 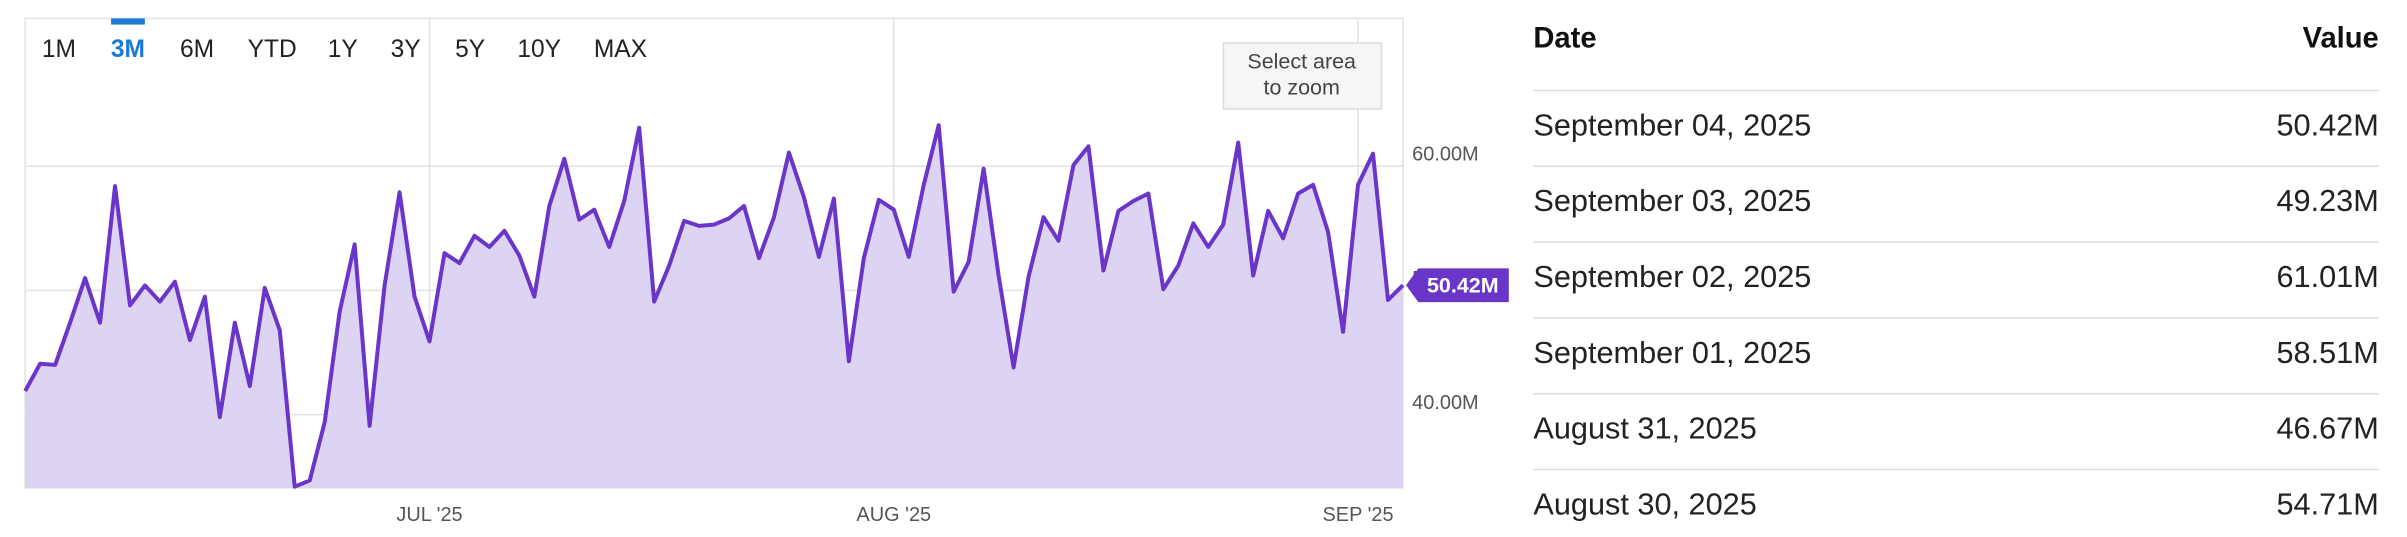 I want to click on table-cell: 50.42M, so click(x=2327, y=124).